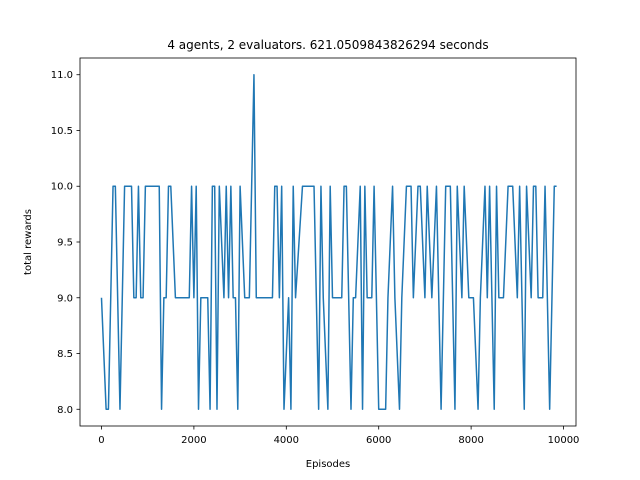  What do you see at coordinates (101, 440) in the screenshot?
I see `x-tick-label: 0` at bounding box center [101, 440].